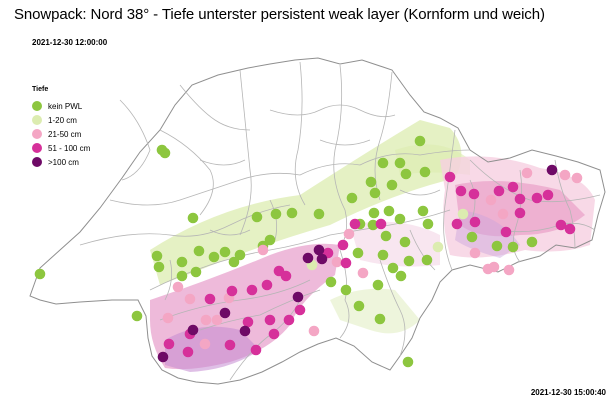 The width and height of the screenshot is (616, 411). I want to click on legend-item-21-50: 21-50 cm, so click(61, 134).